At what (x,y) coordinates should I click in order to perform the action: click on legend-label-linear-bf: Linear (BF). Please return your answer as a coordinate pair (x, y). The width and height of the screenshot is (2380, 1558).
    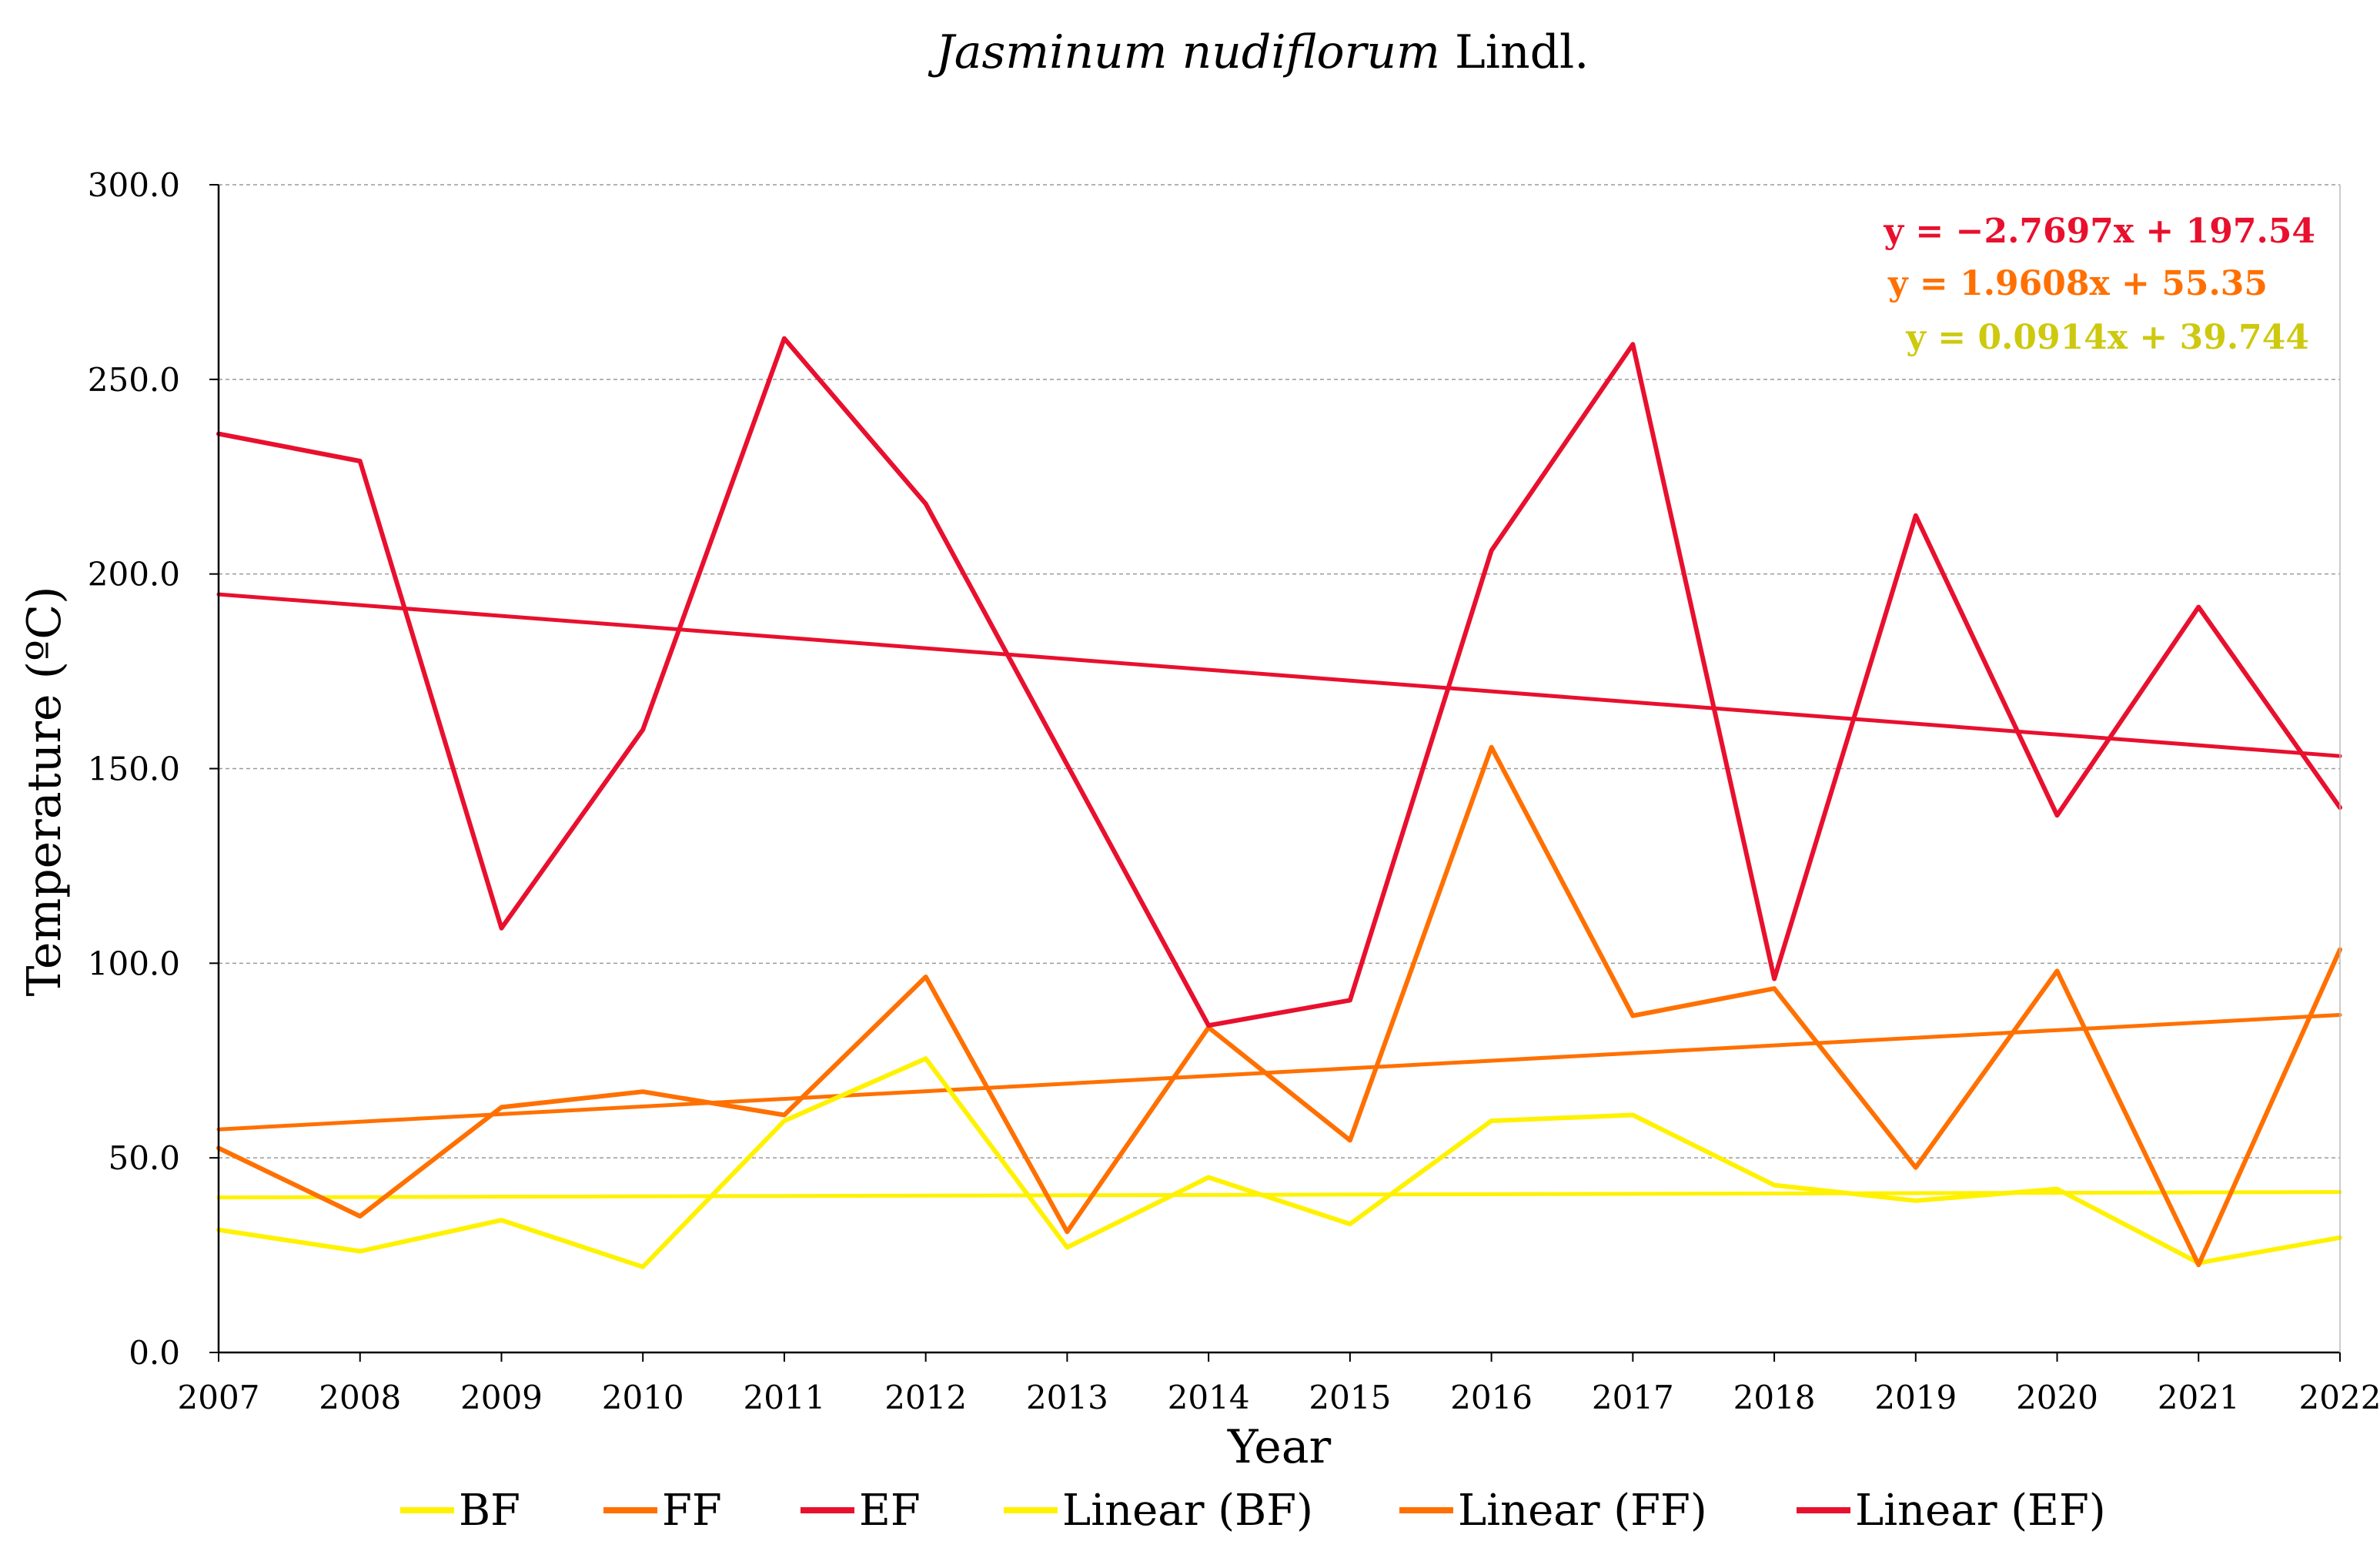
    Looking at the image, I should click on (1187, 1511).